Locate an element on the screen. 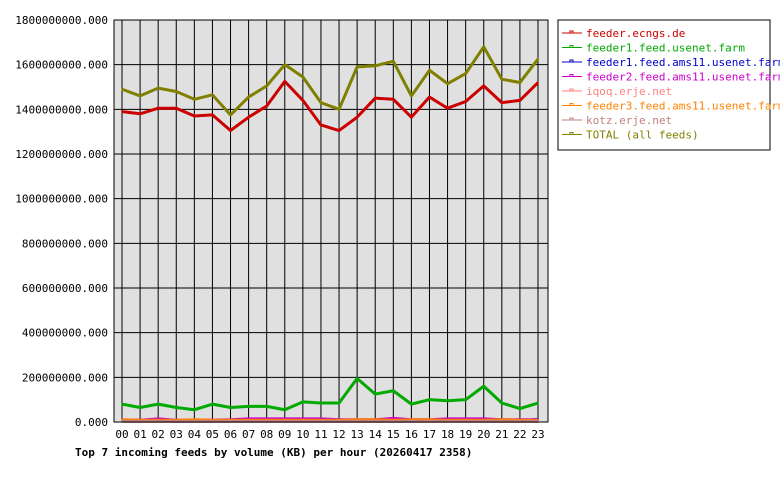 This screenshot has width=780, height=480. x-tick-label: 02 is located at coordinates (158, 434).